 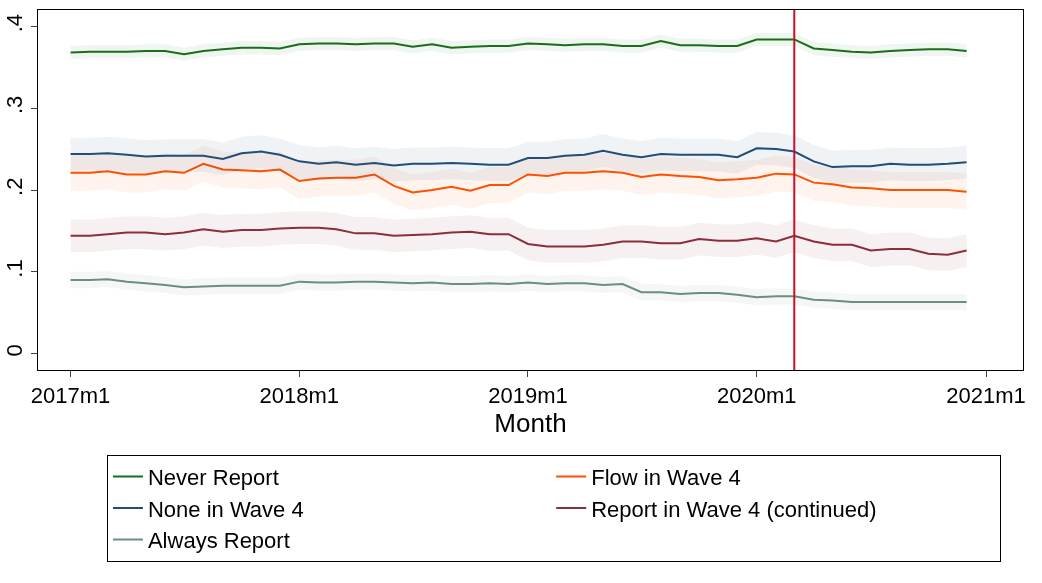 I want to click on x-tick-label: 2018m1, so click(x=299, y=396).